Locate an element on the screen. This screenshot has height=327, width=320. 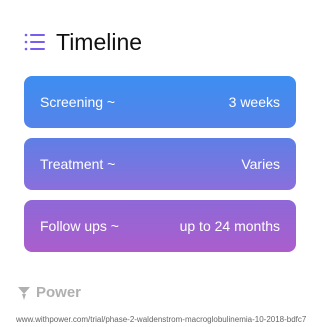
step-duration: Varies is located at coordinates (260, 164).